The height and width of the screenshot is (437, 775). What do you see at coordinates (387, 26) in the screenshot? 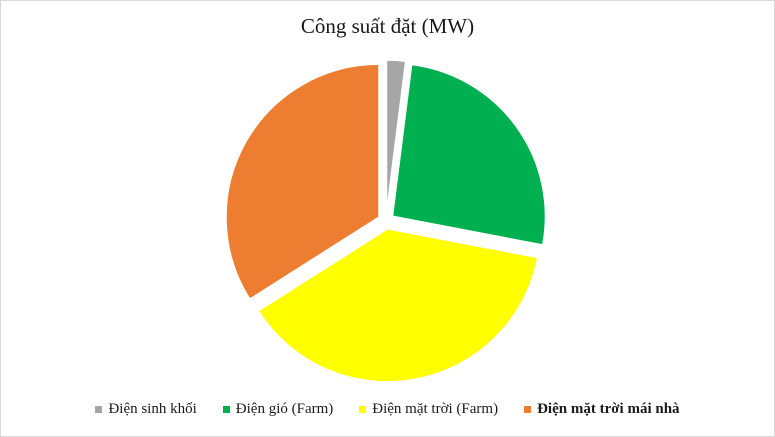
I see `chart-title: Công suất đặt (MW)` at bounding box center [387, 26].